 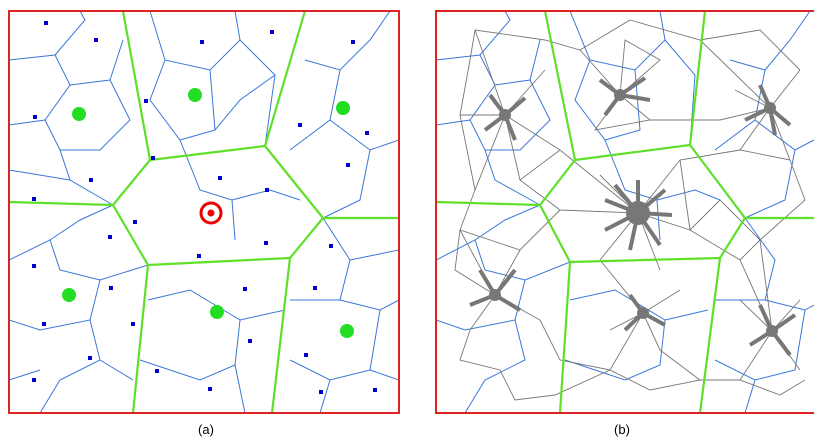 I want to click on target, so click(x=211, y=213).